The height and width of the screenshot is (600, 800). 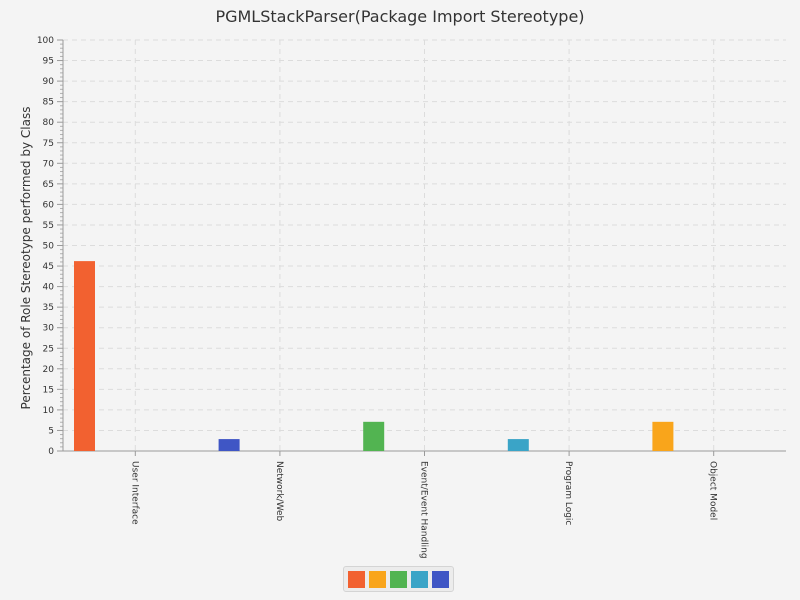 What do you see at coordinates (49, 411) in the screenshot?
I see `y-tick-label: 10` at bounding box center [49, 411].